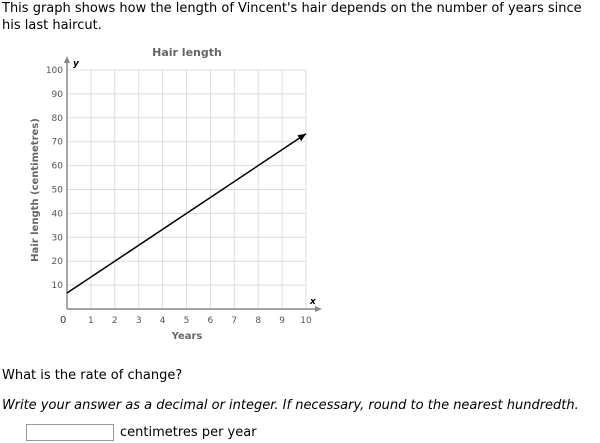 The width and height of the screenshot is (600, 443). I want to click on y-tick-label: 10, so click(58, 286).